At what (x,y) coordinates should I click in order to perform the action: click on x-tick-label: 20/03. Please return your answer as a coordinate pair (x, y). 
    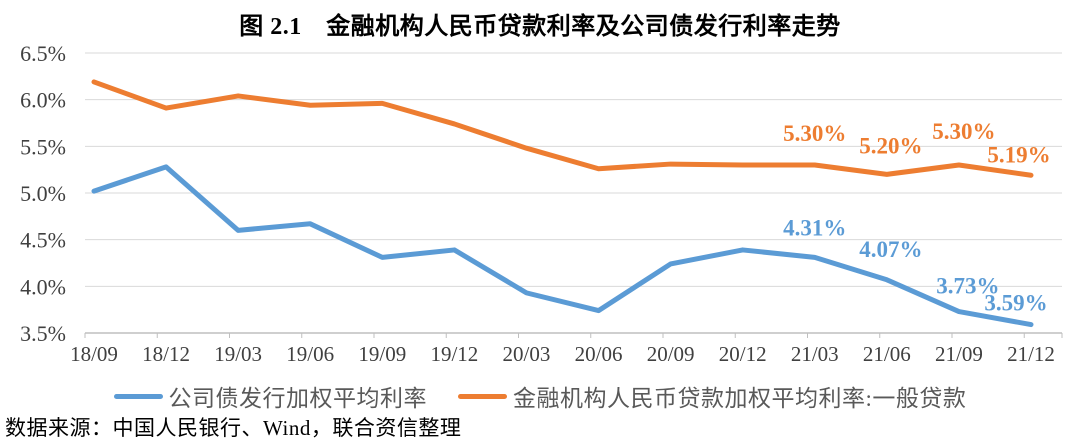
    Looking at the image, I should click on (527, 354).